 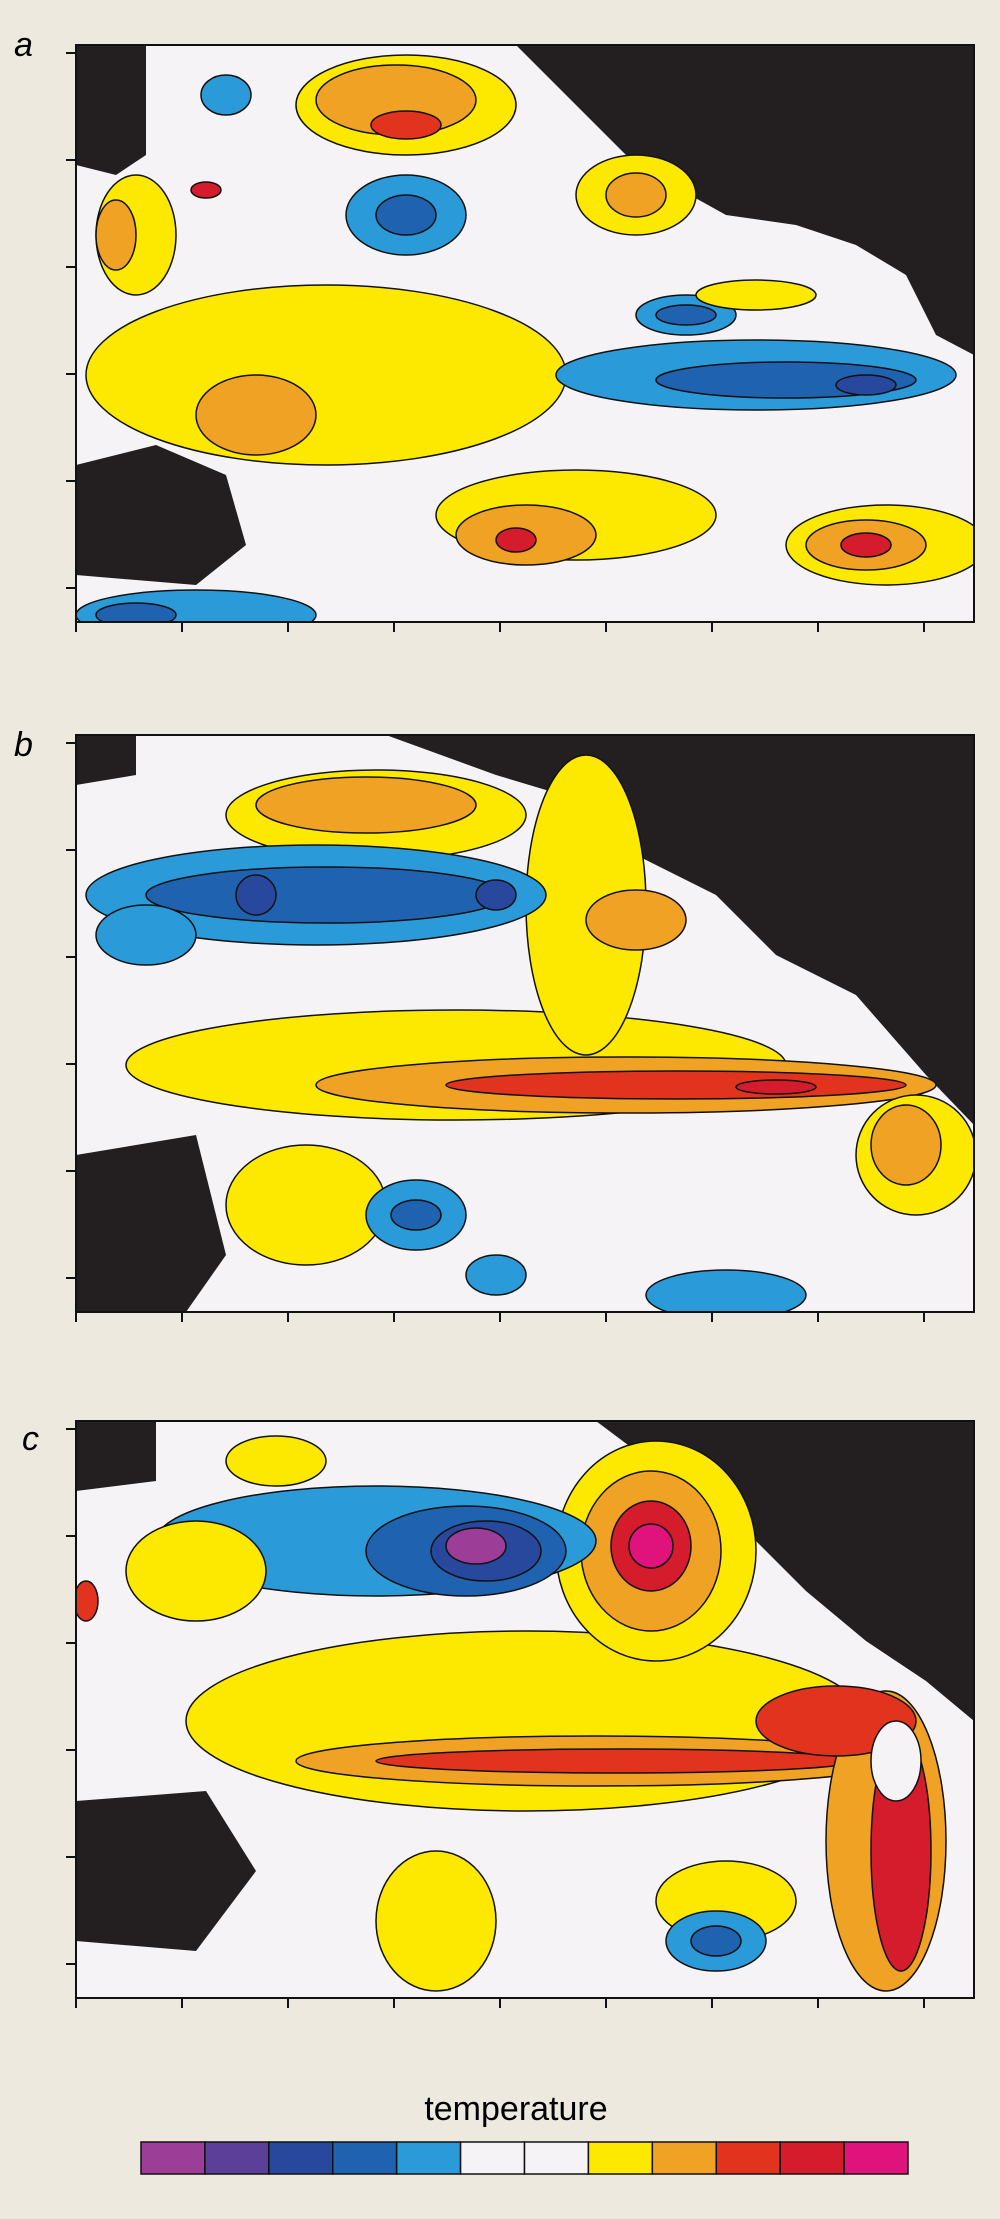 I want to click on panel-label: b, so click(x=23, y=745).